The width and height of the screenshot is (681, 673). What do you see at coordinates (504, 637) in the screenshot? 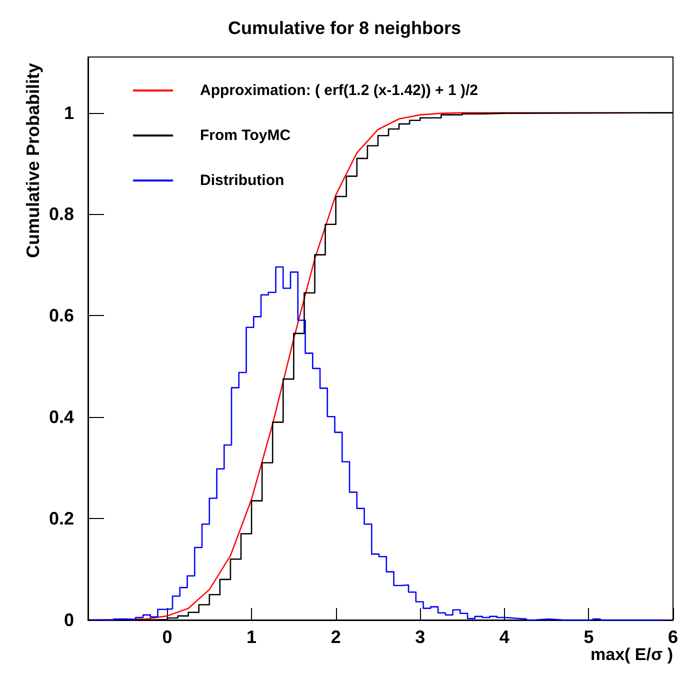
I see `x-tick-label: 4` at bounding box center [504, 637].